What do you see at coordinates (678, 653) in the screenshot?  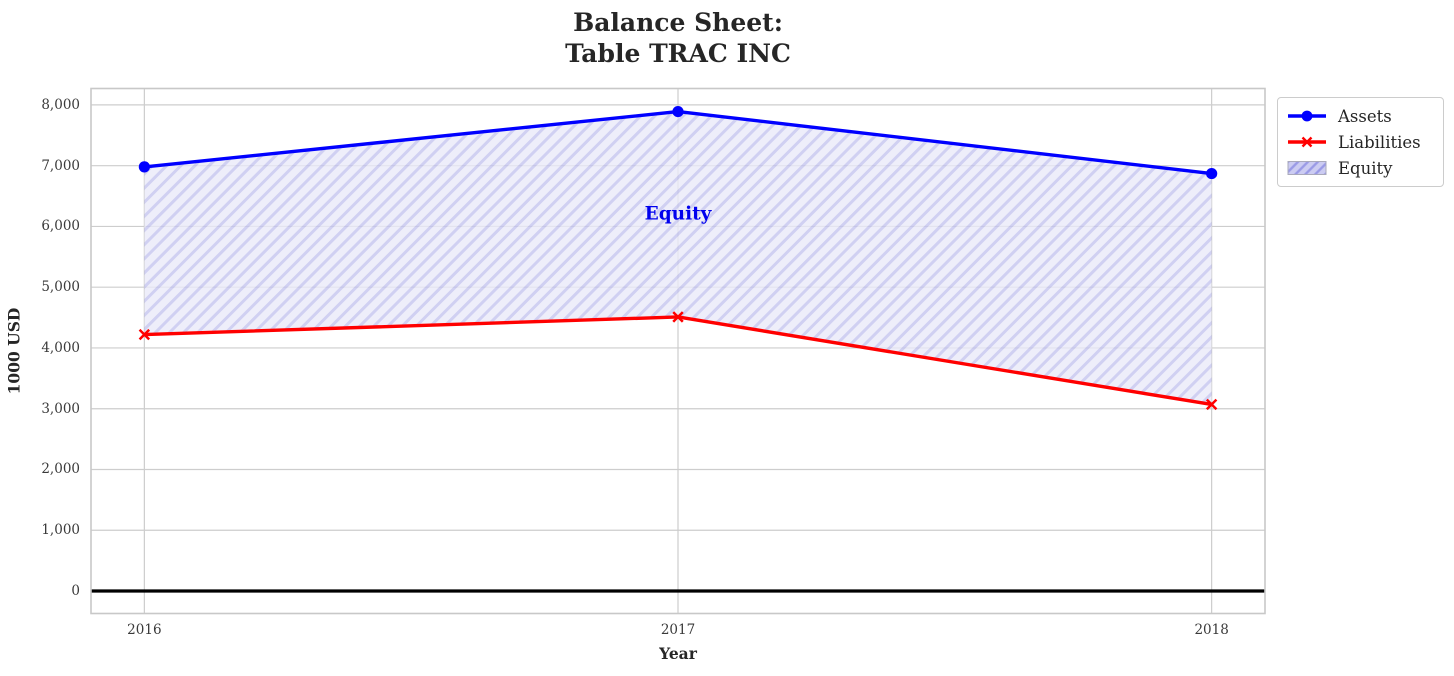 I see `x-axis-label: Year` at bounding box center [678, 653].